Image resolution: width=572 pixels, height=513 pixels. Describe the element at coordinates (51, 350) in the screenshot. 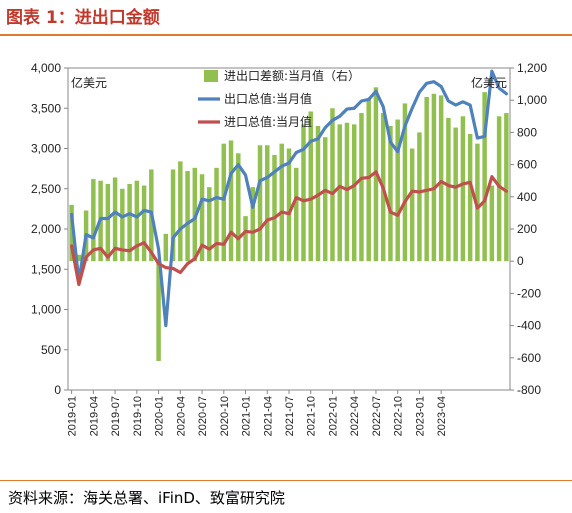

I see `left-tick-label: 500` at that location.